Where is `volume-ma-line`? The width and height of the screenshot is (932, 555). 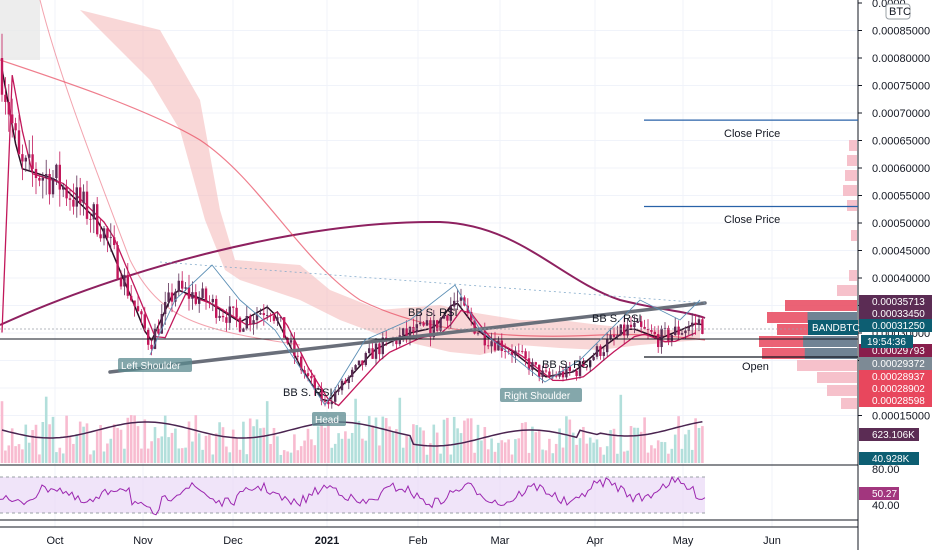 volume-ma-line is located at coordinates (352, 433).